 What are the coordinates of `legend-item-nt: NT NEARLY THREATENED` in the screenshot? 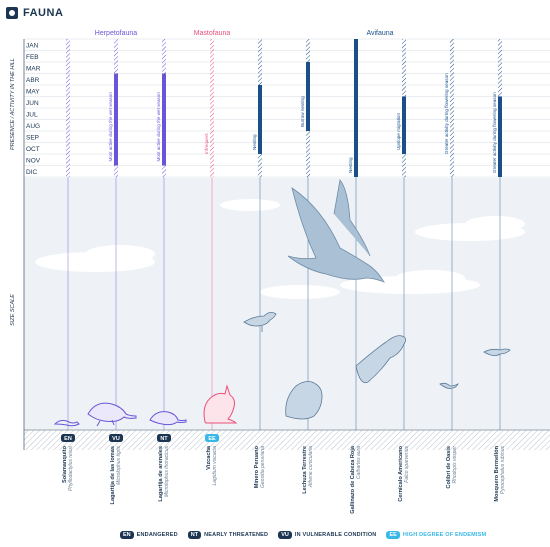 It's located at (228, 535).